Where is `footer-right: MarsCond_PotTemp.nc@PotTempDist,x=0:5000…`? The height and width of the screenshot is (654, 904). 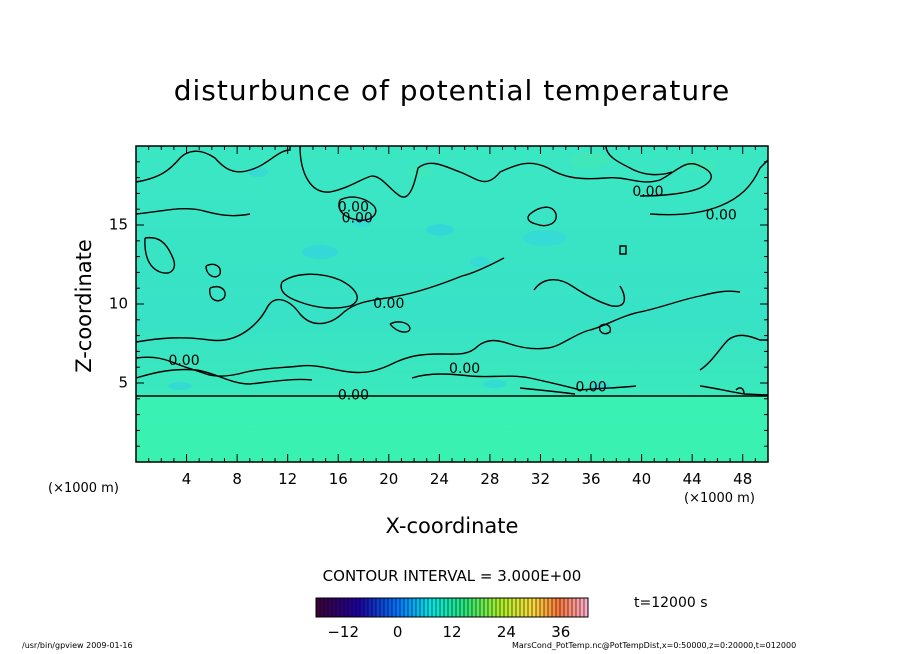
footer-right: MarsCond_PotTemp.nc@PotTempDist,x=0:5000… is located at coordinates (654, 645).